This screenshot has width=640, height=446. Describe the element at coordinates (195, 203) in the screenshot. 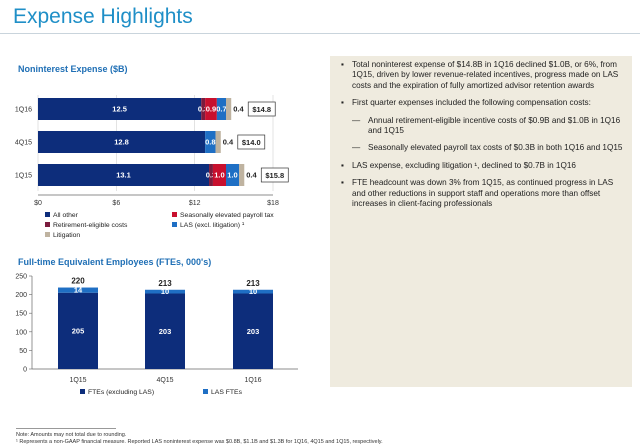

I see `x-tick-label: $12` at that location.